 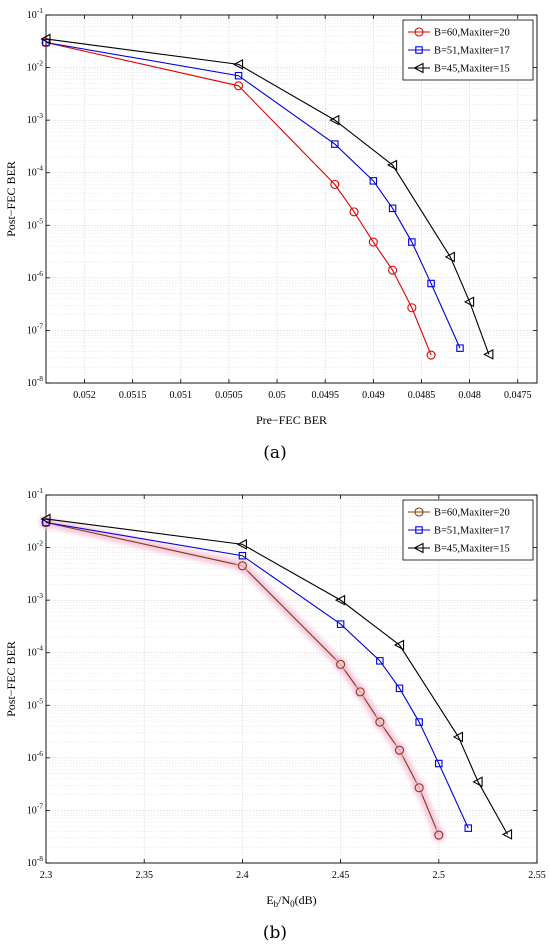 I want to click on x-tick-label: 0.0515, so click(x=133, y=395).